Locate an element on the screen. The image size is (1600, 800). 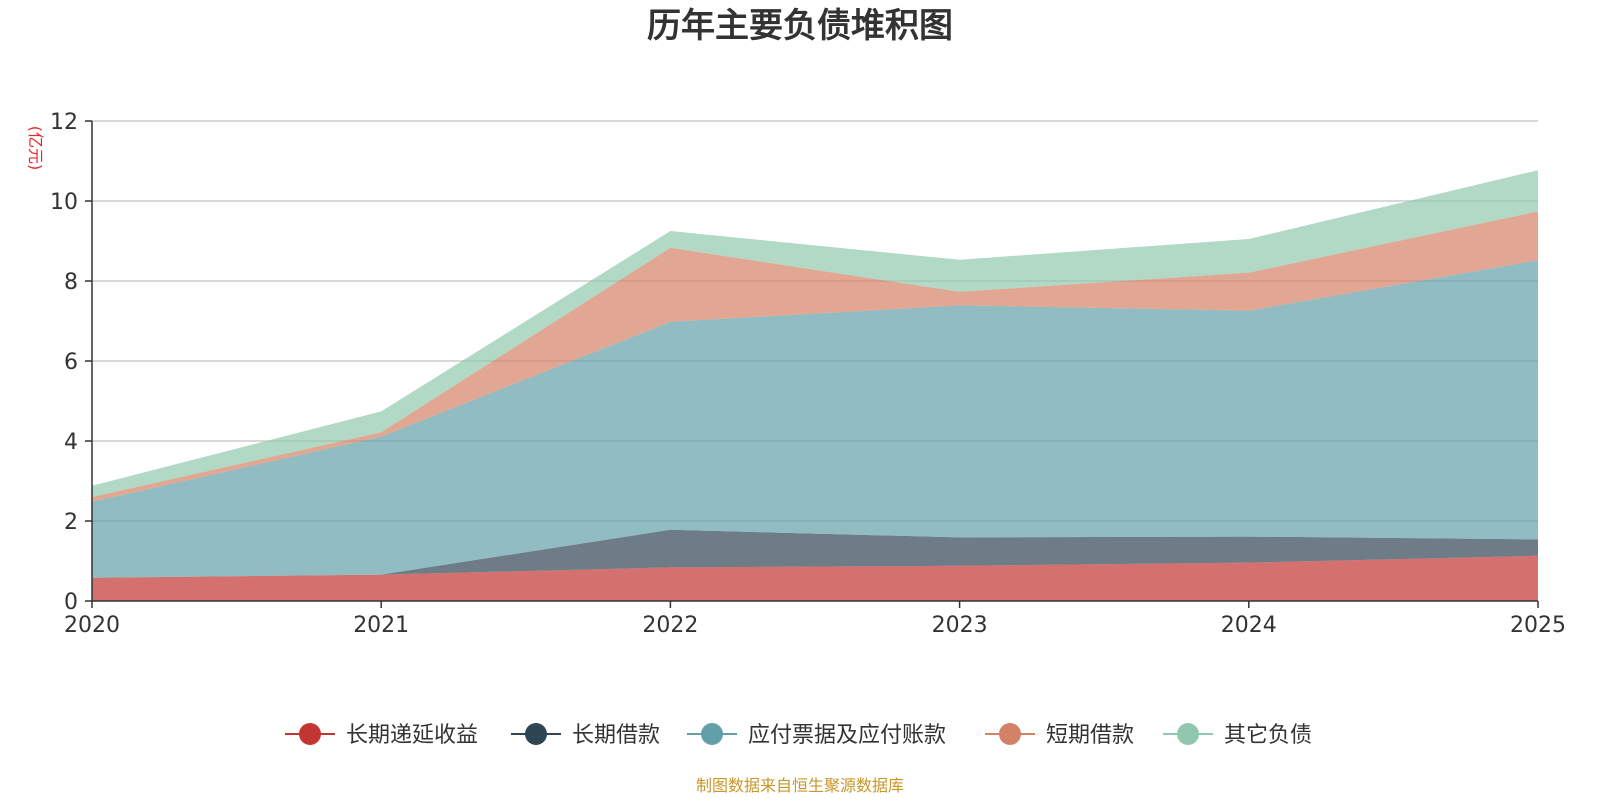
y-tick-label-8: 8 is located at coordinates (71, 282).